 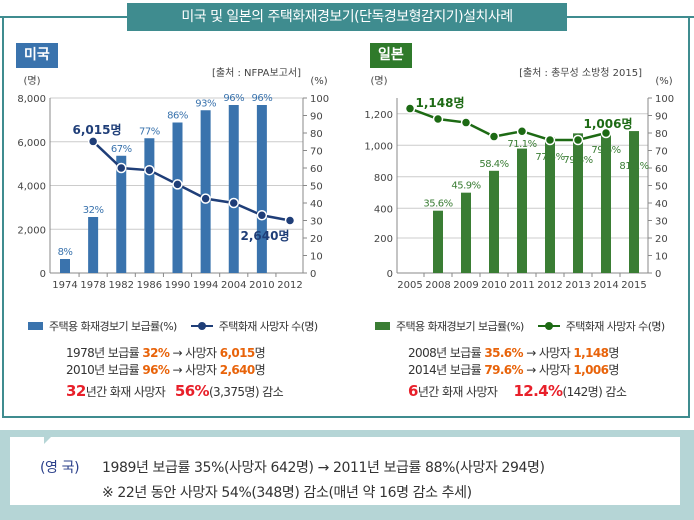 What do you see at coordinates (391, 55) in the screenshot?
I see `japan-tag: 일본` at bounding box center [391, 55].